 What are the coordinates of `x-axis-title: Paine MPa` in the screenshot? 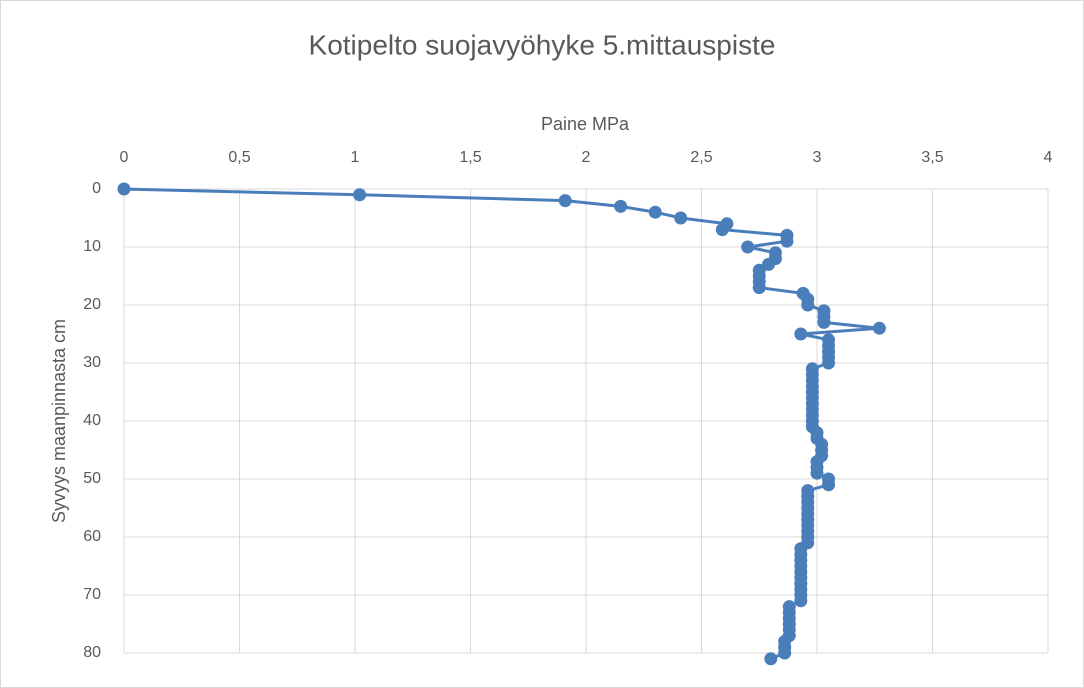 It's located at (585, 124).